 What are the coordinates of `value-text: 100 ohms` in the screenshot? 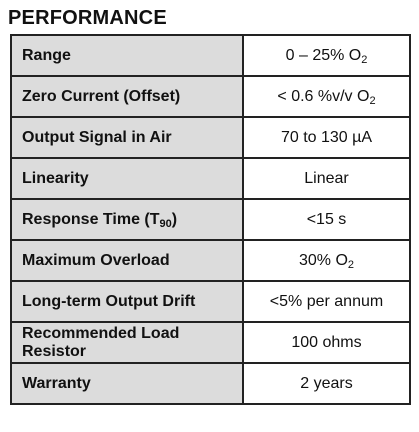 It's located at (326, 342).